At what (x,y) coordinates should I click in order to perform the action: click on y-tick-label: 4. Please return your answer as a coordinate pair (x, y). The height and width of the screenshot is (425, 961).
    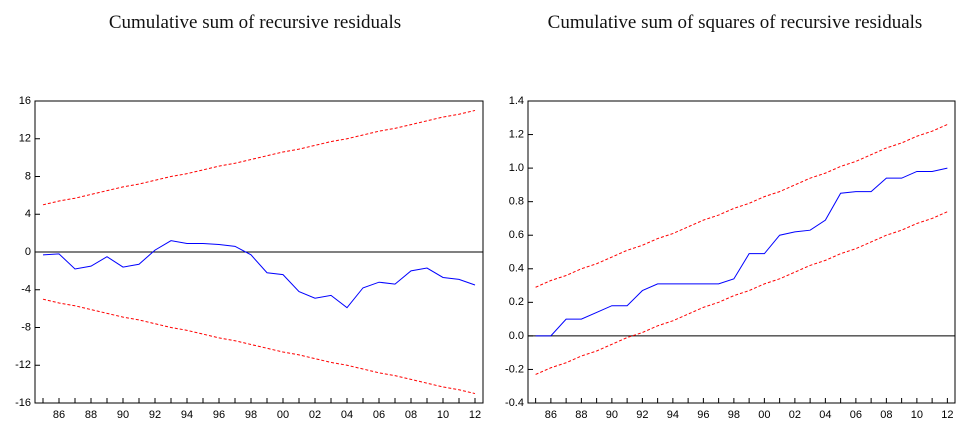
    Looking at the image, I should click on (28, 214).